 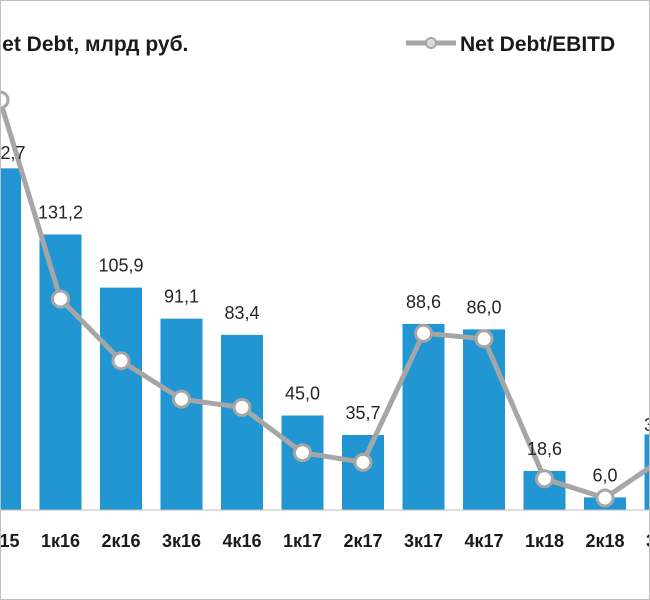 What do you see at coordinates (302, 394) in the screenshot?
I see `data-label-5: 45,0` at bounding box center [302, 394].